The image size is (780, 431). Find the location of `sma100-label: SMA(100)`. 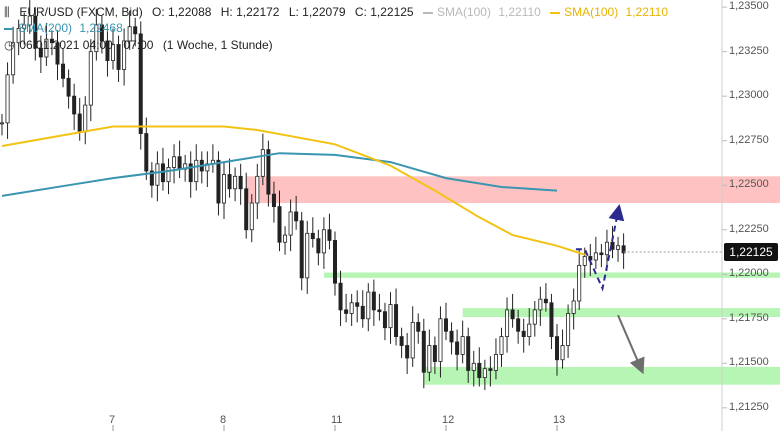

sma100-label: SMA(100) is located at coordinates (591, 12).